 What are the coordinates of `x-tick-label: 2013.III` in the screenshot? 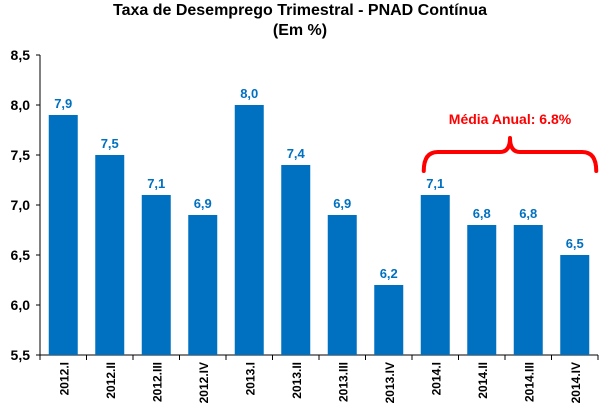 It's located at (343, 382).